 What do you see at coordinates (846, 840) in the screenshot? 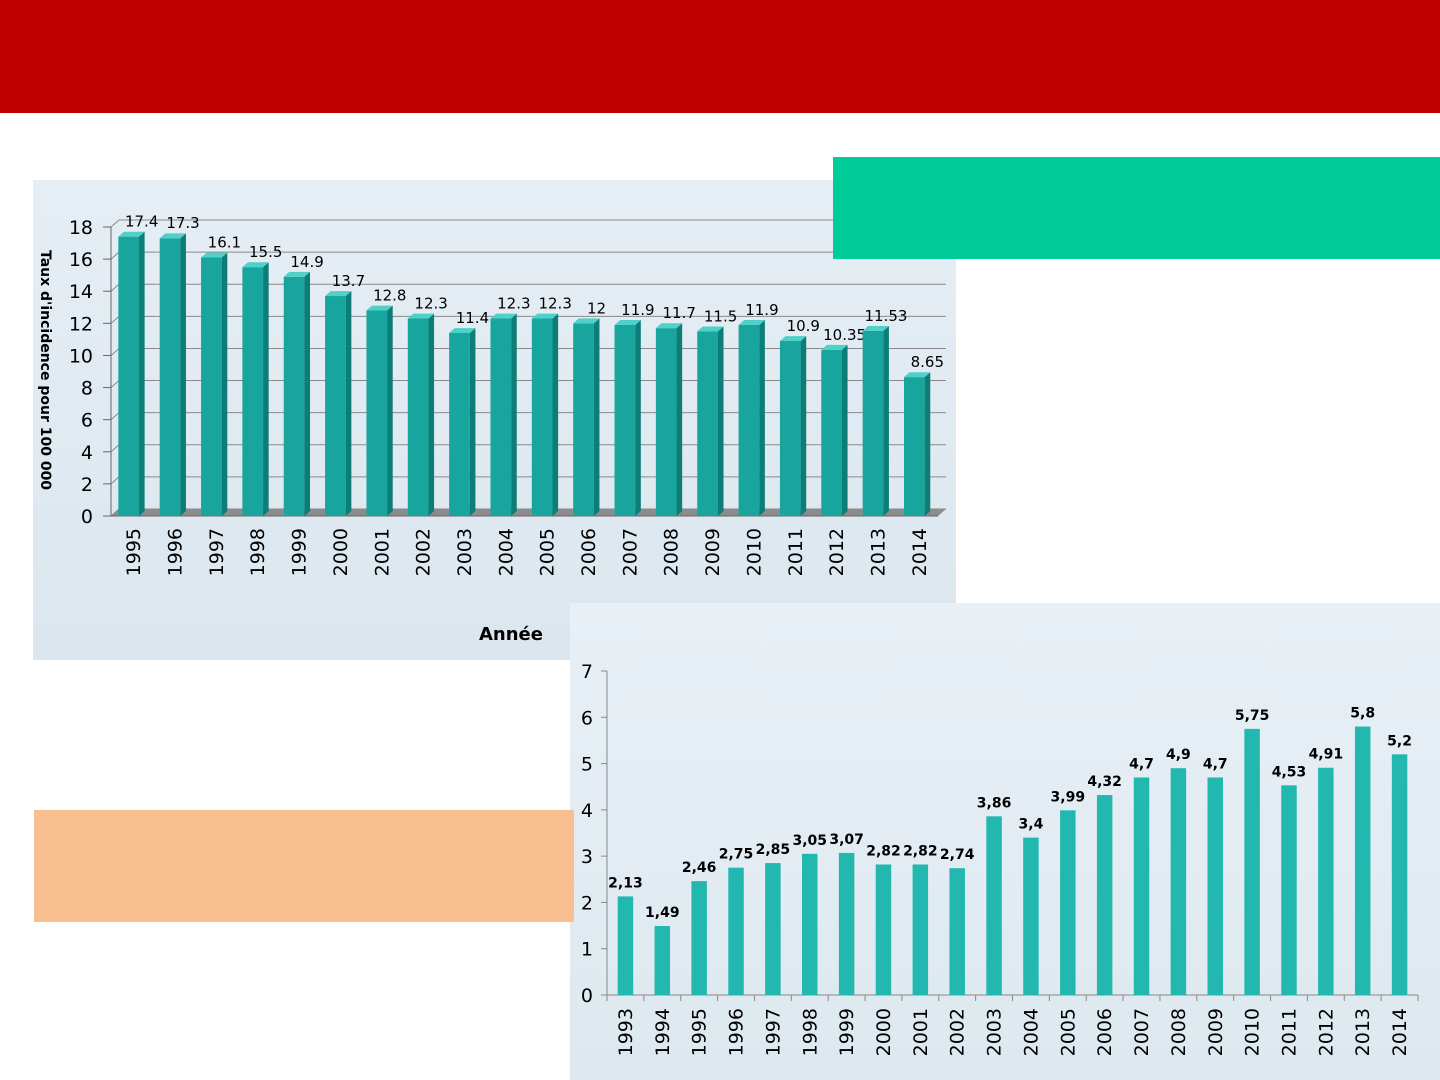
I see `data-label: 3,07` at bounding box center [846, 840].